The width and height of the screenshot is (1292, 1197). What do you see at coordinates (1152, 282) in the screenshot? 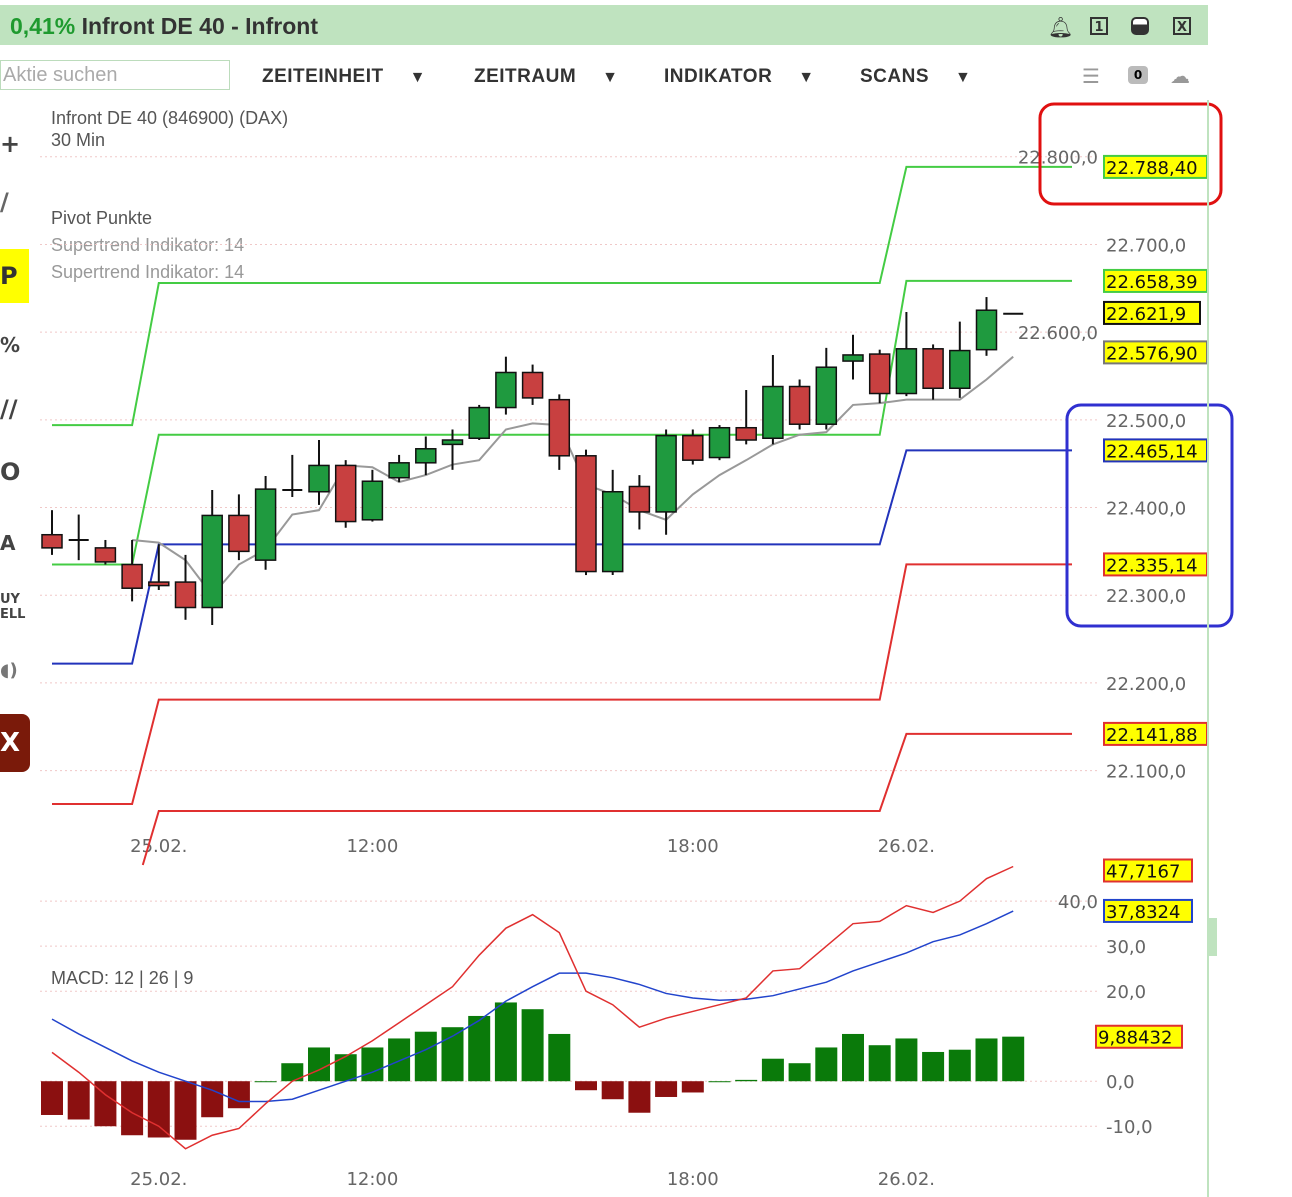
I see `pivot-level-label: 22.658,39` at bounding box center [1152, 282].